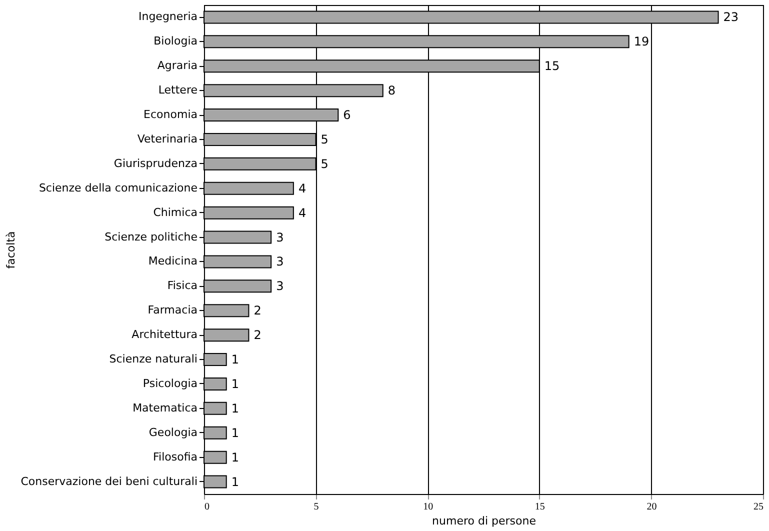  I want to click on y-tick-label: Geologia, so click(173, 432).